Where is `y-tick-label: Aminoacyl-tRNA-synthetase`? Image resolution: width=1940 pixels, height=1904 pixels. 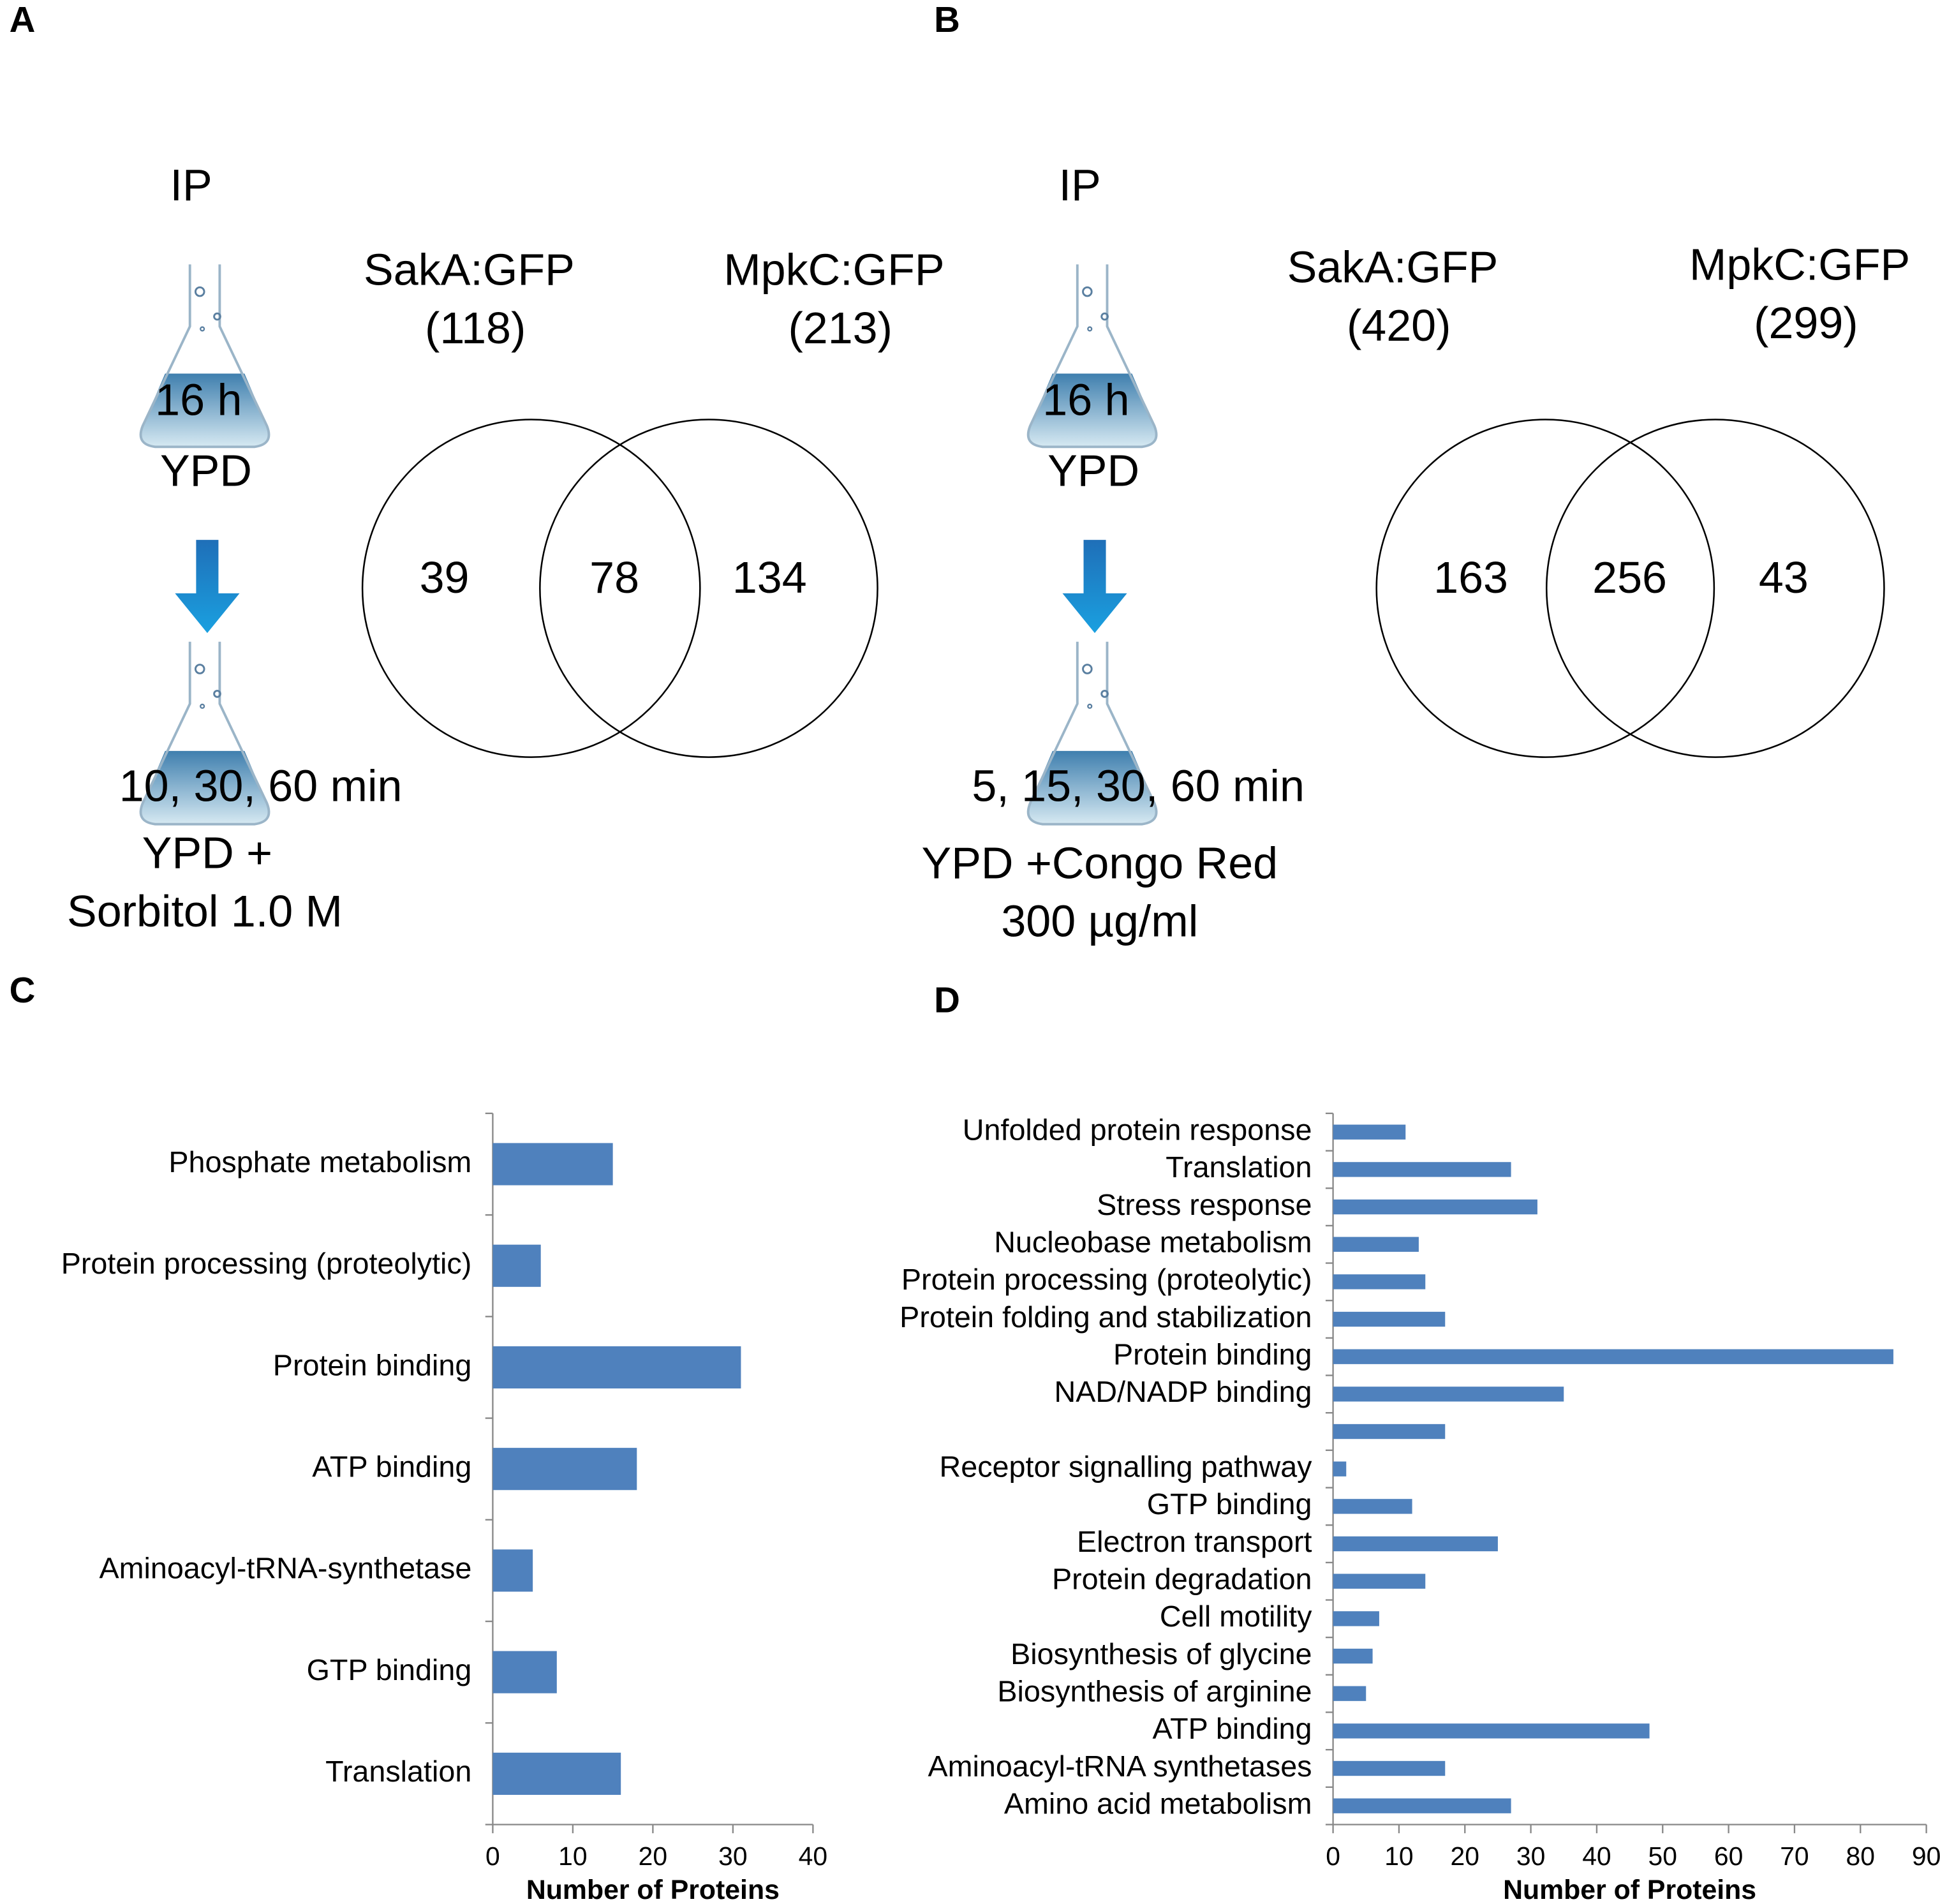 y-tick-label: Aminoacyl-tRNA-synthetase is located at coordinates (285, 1568).